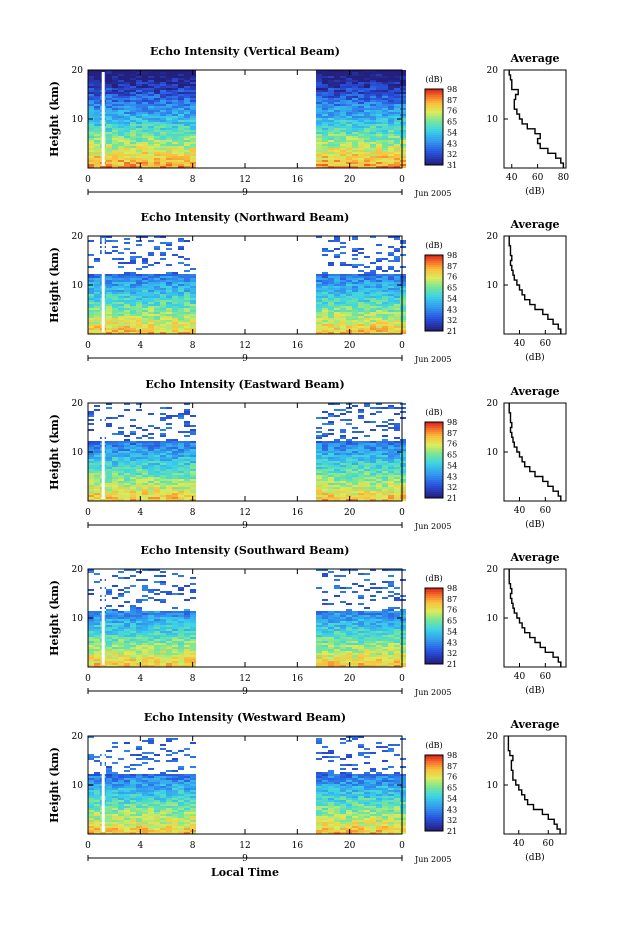 This screenshot has width=617, height=929. Describe the element at coordinates (512, 178) in the screenshot. I see `profile-x-tick-label: 40` at that location.